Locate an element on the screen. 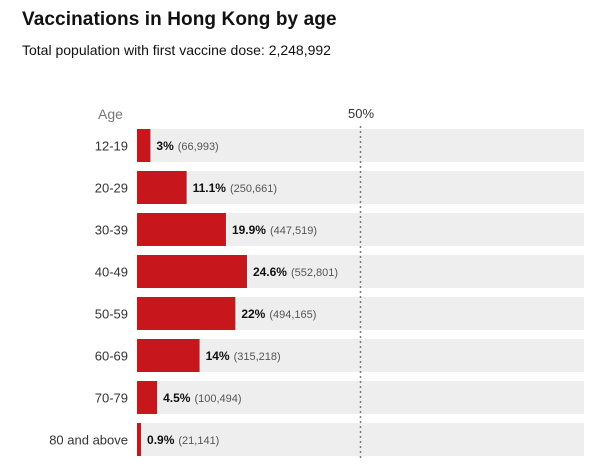 The height and width of the screenshot is (470, 600). value-count: (100,494) is located at coordinates (217, 399).